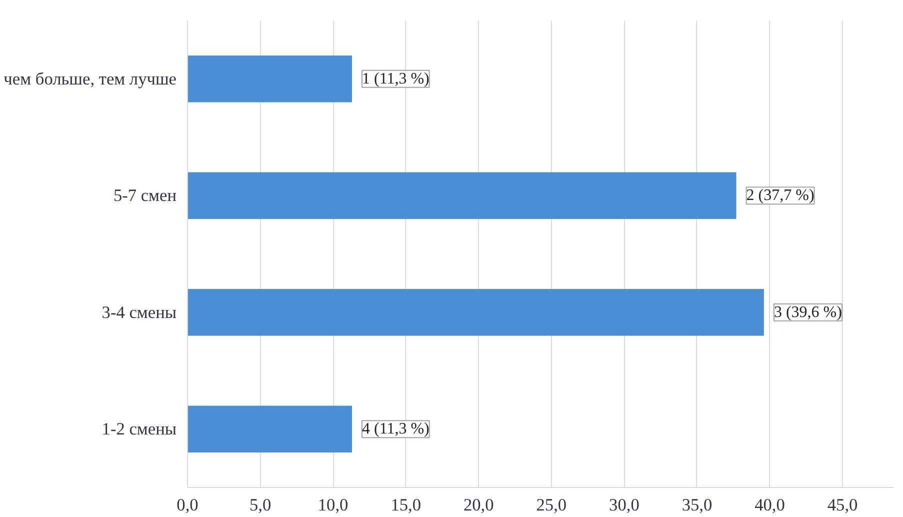 This screenshot has width=903, height=517. I want to click on x-tick-label: 20,0, so click(478, 505).